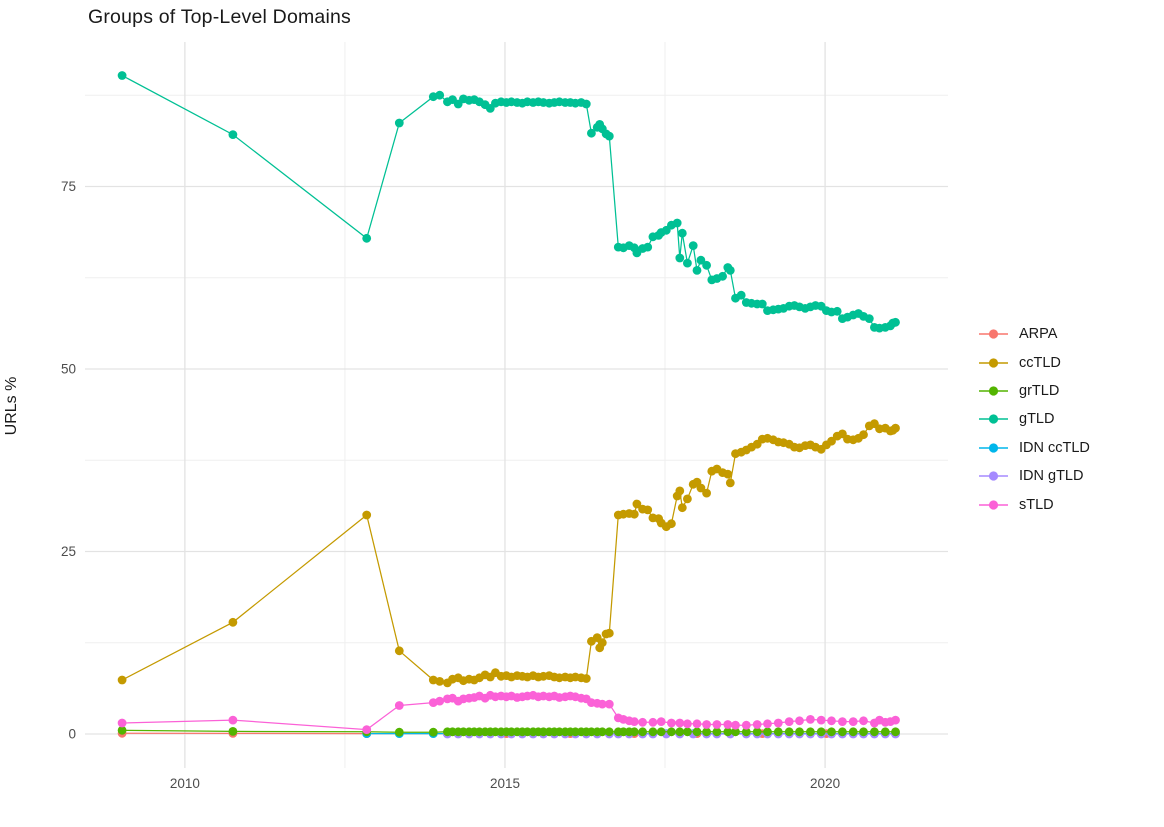  What do you see at coordinates (1040, 362) in the screenshot?
I see `legend-item-label: ccTLD` at bounding box center [1040, 362].